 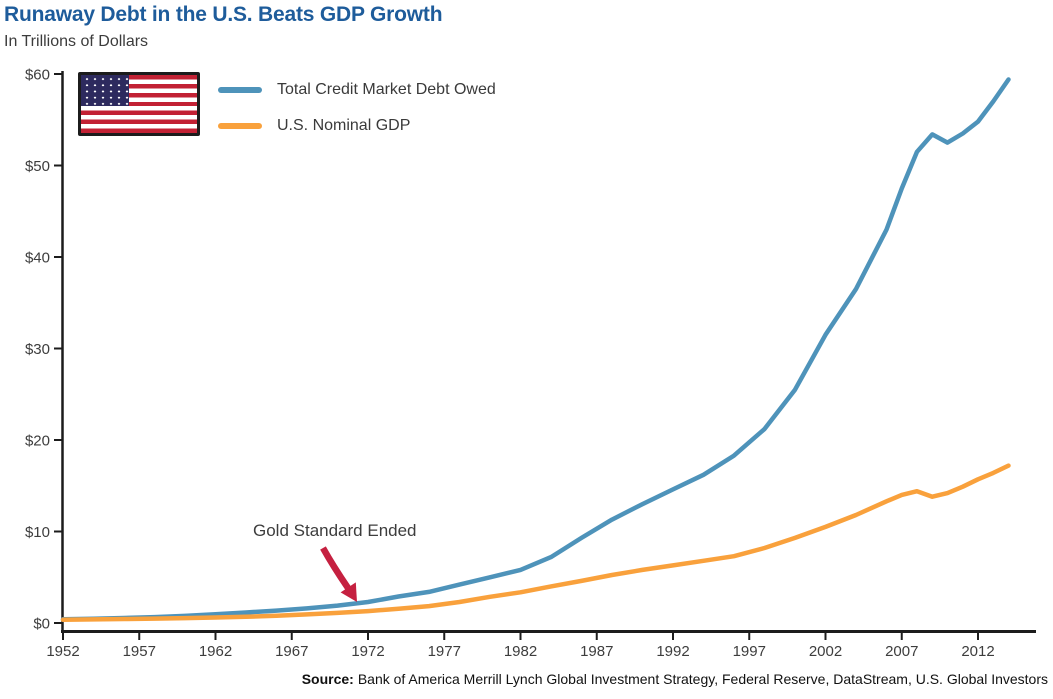 I want to click on y-tick-label: $20, so click(x=37, y=441).